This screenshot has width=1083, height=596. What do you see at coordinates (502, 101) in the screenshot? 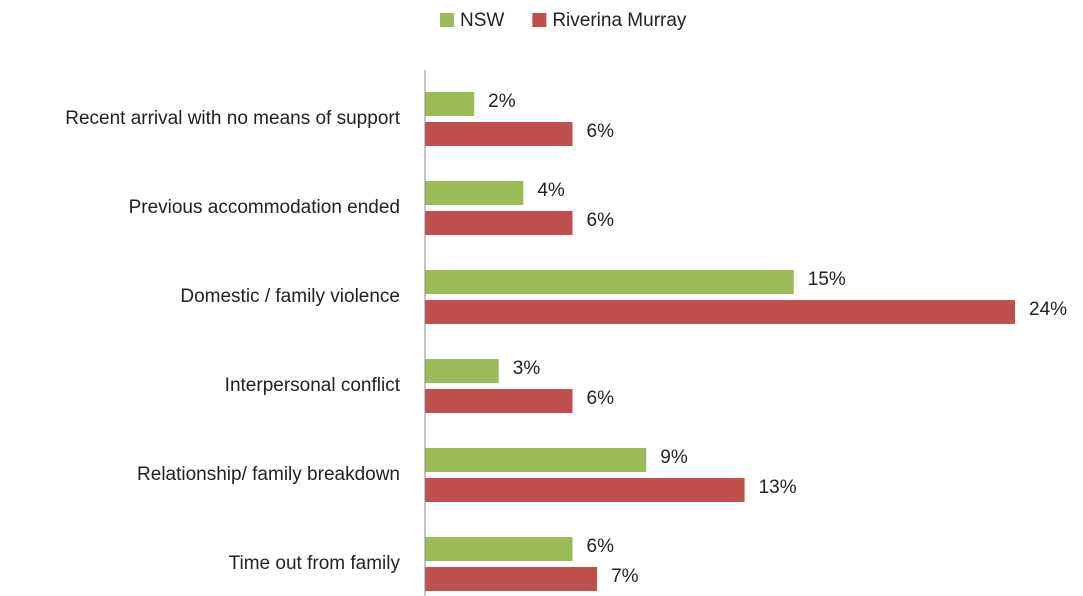
I see `data-label: 2%` at bounding box center [502, 101].